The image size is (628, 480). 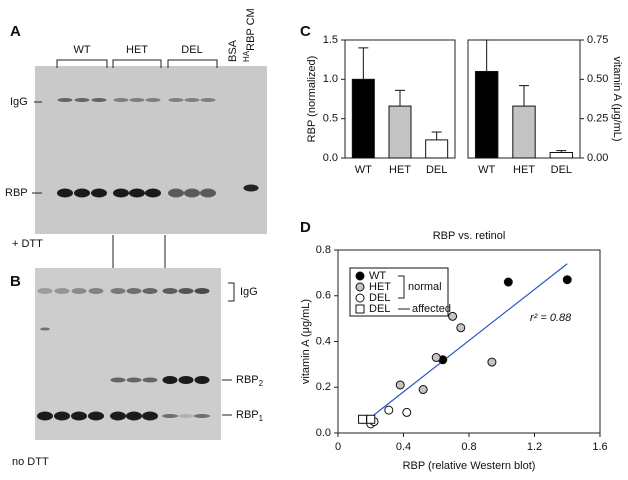 I want to click on y-tick-label: 0.50, so click(x=597, y=79).